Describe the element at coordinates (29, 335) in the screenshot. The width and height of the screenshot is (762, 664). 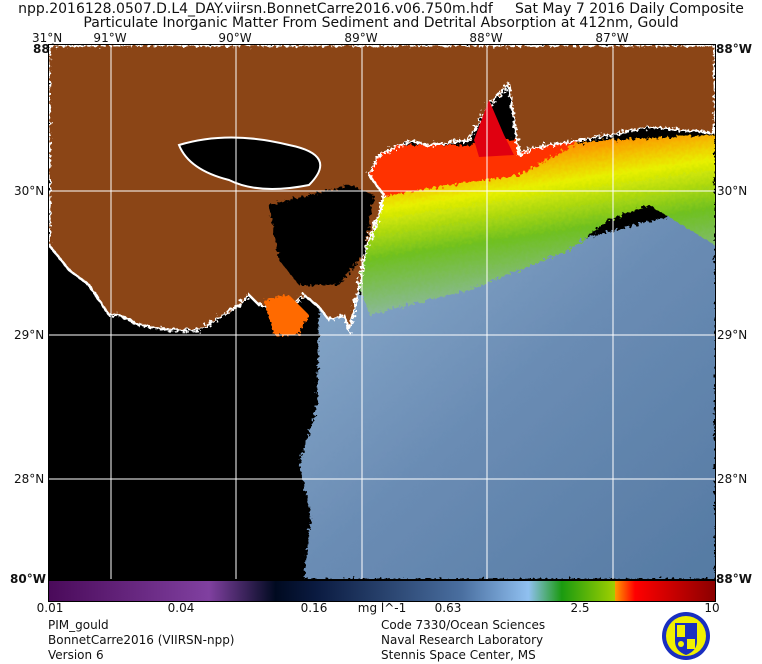
I see `lat-label-left: 29°N` at that location.